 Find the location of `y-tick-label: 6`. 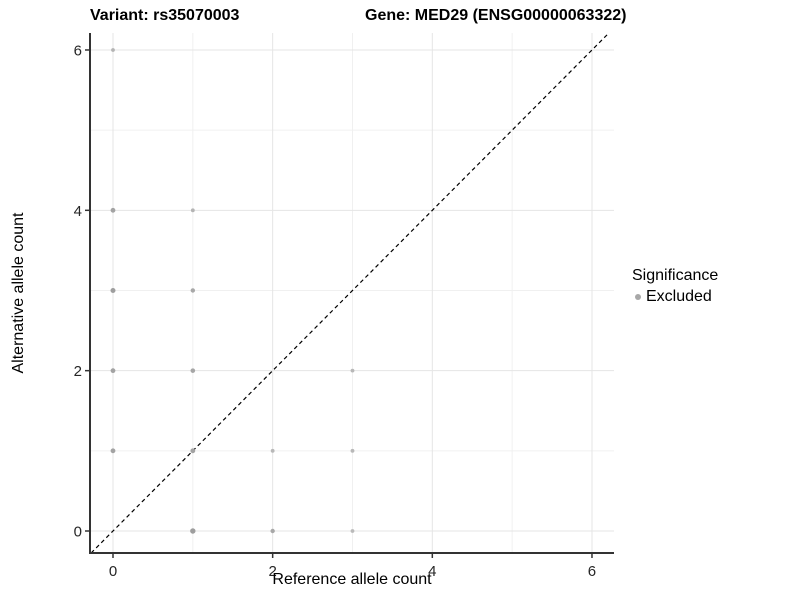

y-tick-label: 6 is located at coordinates (78, 50).